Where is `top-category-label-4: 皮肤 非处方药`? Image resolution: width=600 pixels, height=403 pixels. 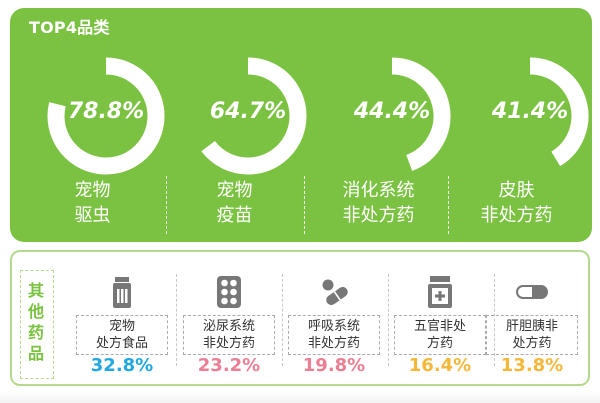
top-category-label-4: 皮肤 非处方药 is located at coordinates (516, 203).